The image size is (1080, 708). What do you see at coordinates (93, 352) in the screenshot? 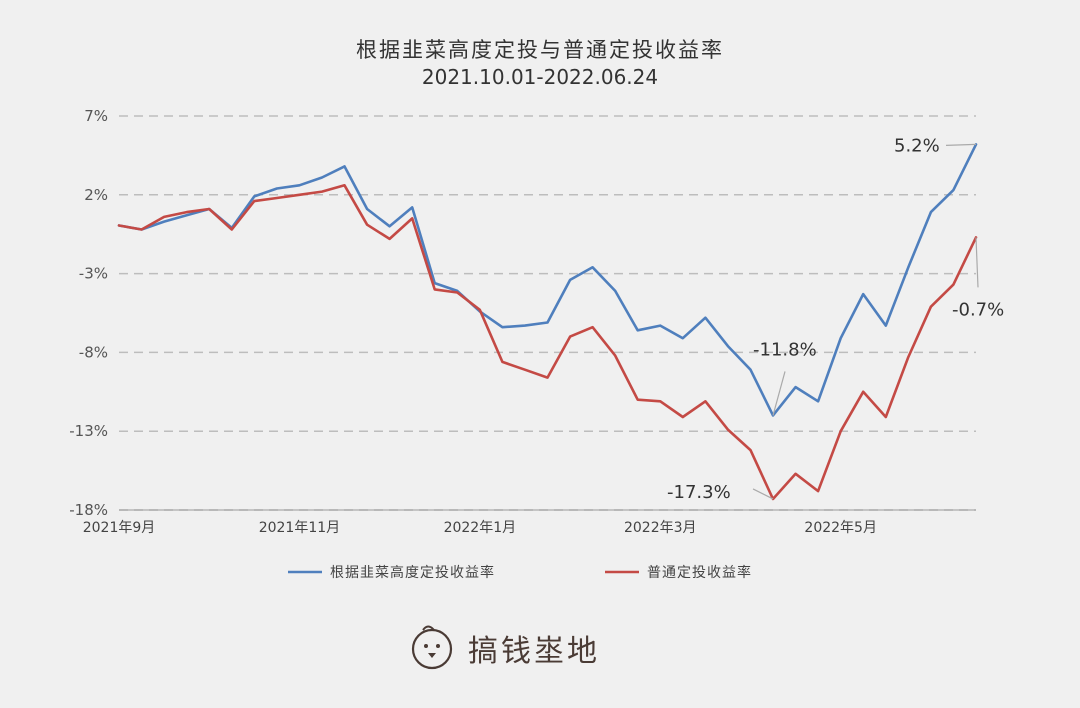
I see `y-tick-label: -8%` at bounding box center [93, 352].